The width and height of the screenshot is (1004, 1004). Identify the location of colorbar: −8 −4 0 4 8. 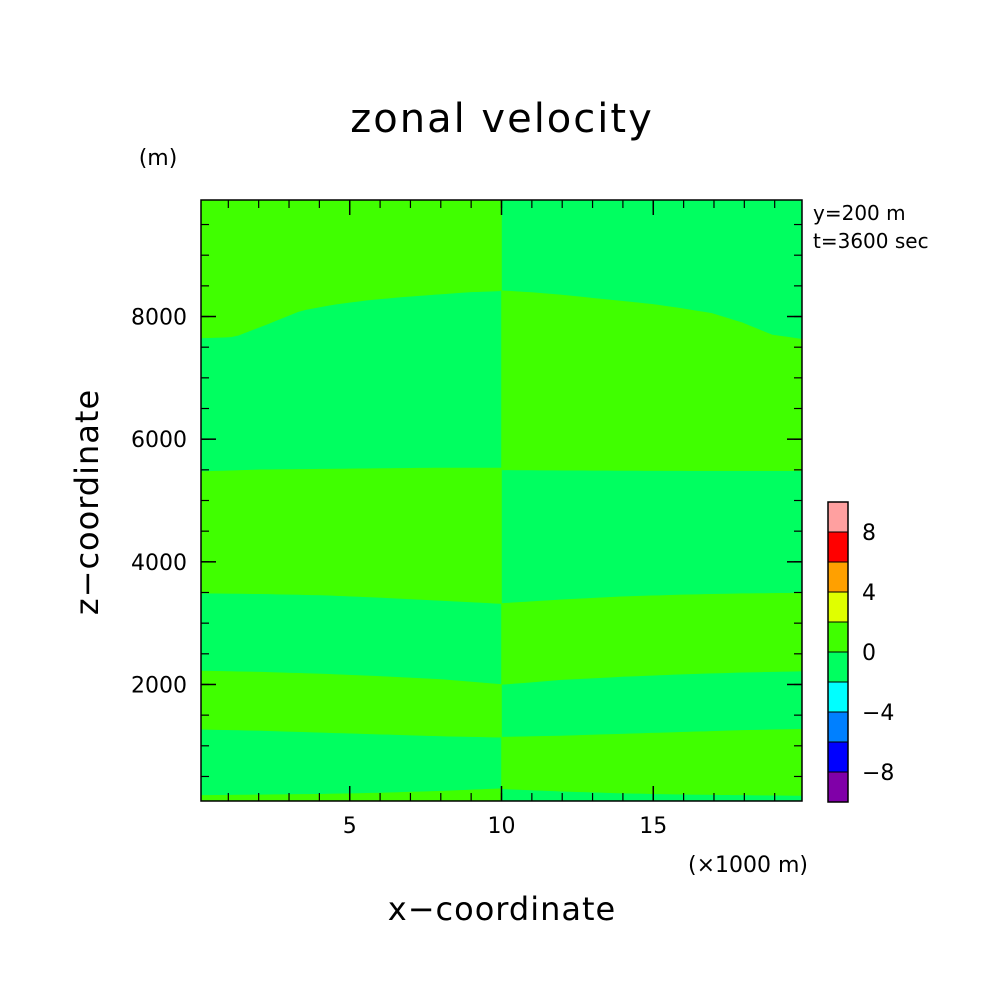
(860, 652).